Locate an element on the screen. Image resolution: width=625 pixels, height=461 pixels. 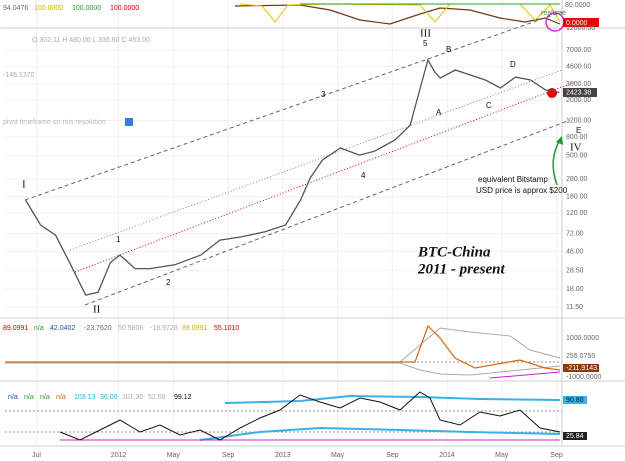
wave: 5 is located at coordinates (425, 43).